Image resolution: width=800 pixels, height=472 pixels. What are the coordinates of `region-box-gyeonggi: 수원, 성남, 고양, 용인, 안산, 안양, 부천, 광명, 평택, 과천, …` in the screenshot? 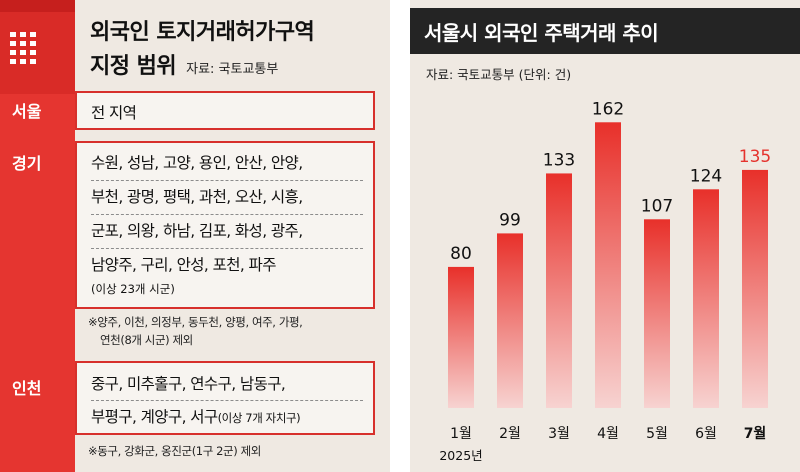 It's located at (225, 225).